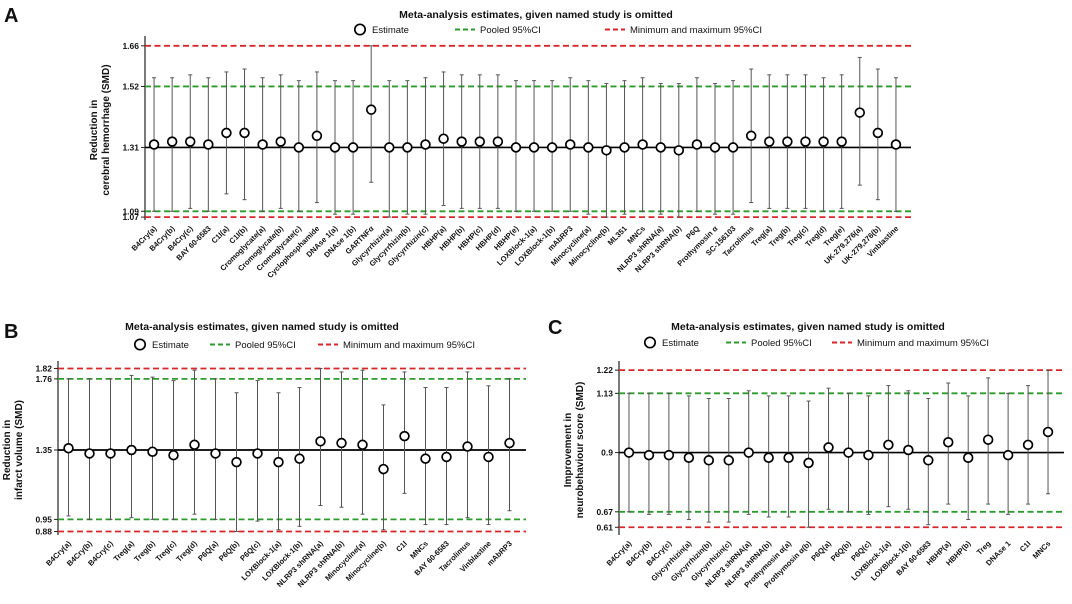 The image size is (1072, 604). Describe the element at coordinates (604, 393) in the screenshot. I see `y-tick-label: 1.13` at that location.